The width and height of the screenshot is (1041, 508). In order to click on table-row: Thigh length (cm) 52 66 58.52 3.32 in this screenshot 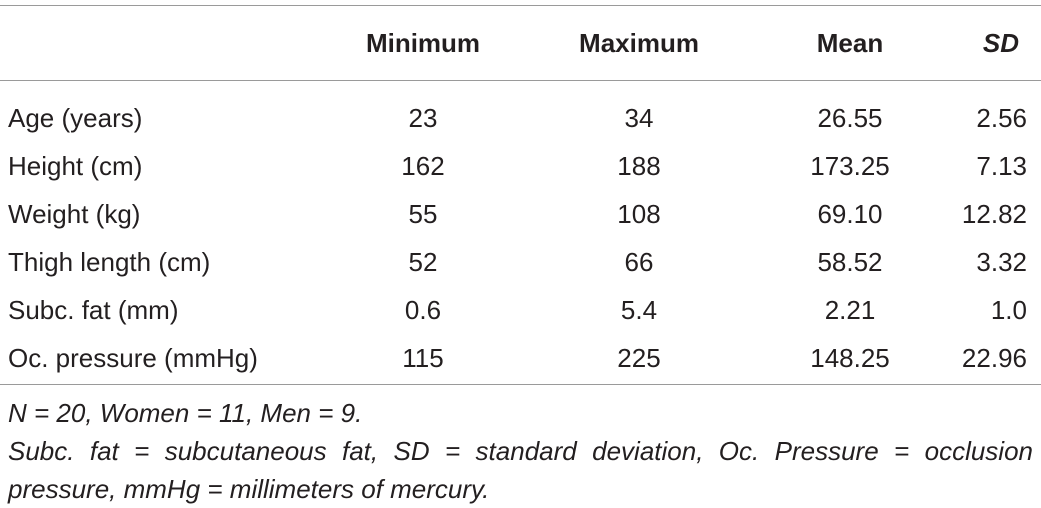, I will do `click(520, 262)`.